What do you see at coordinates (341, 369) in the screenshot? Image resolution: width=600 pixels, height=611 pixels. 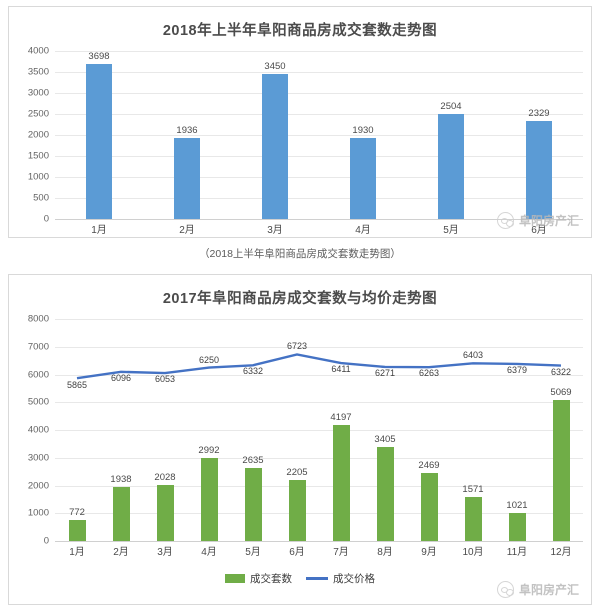 I see `line-value-label: 6411` at bounding box center [341, 369].